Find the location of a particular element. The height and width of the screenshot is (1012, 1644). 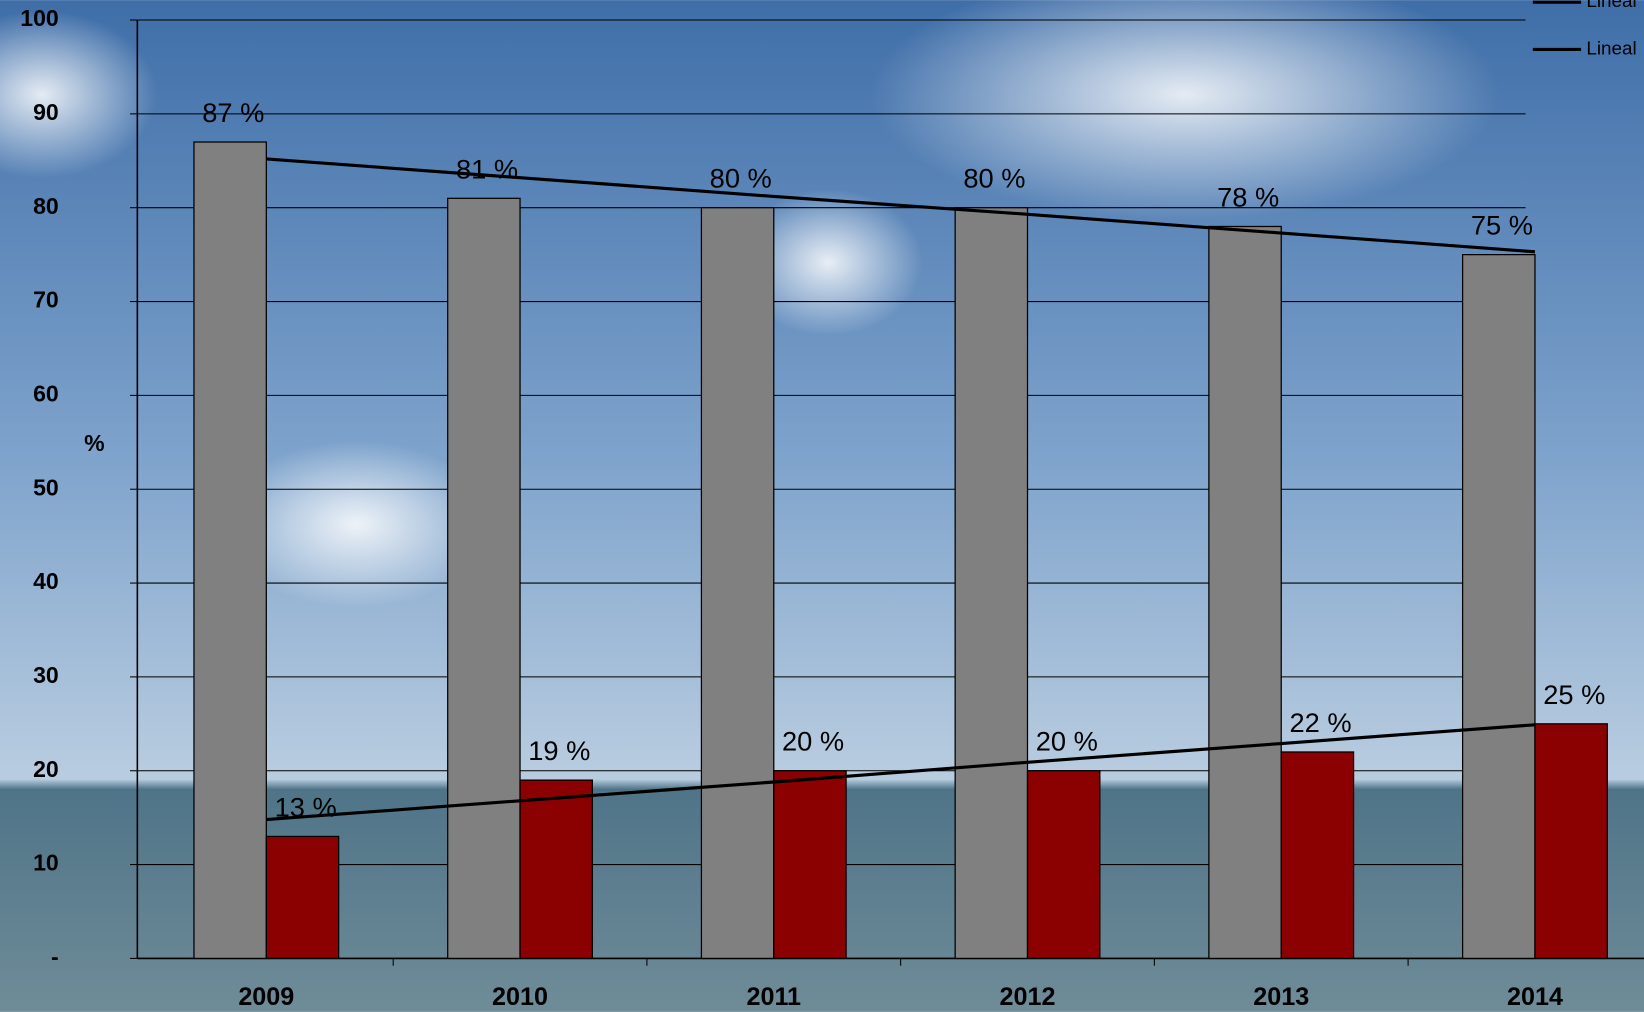

y-tick-label: 50 is located at coordinates (46, 487).